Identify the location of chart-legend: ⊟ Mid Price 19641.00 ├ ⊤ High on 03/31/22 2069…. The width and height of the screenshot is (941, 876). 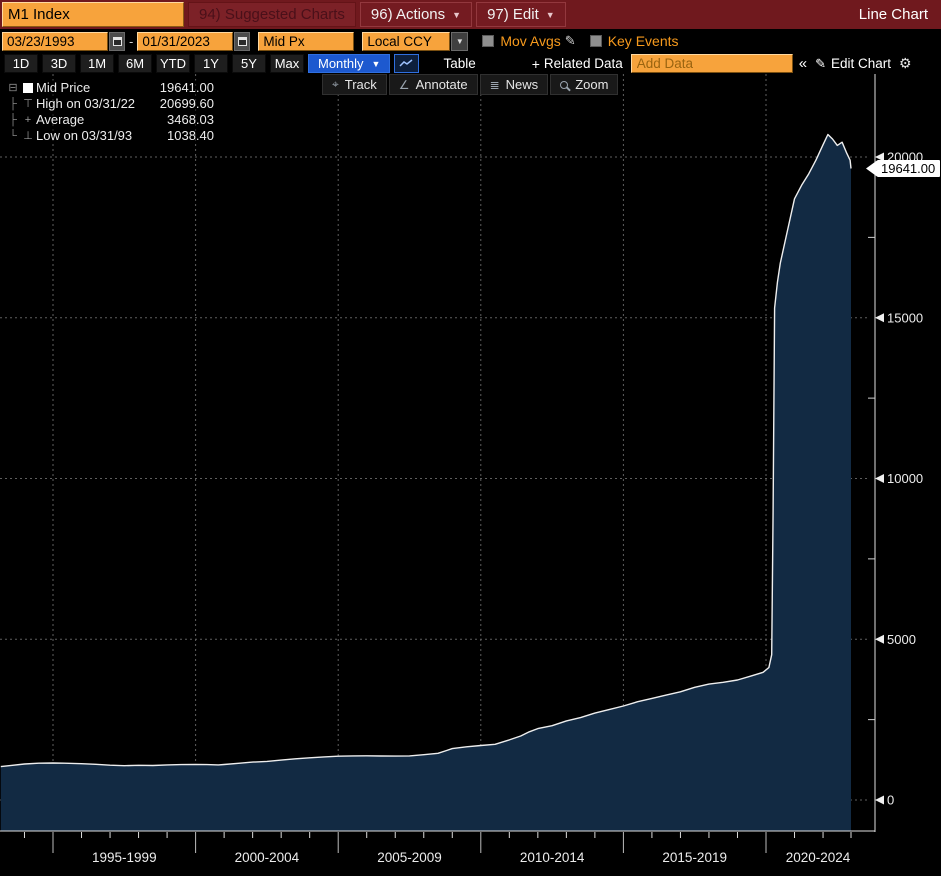
(110, 112).